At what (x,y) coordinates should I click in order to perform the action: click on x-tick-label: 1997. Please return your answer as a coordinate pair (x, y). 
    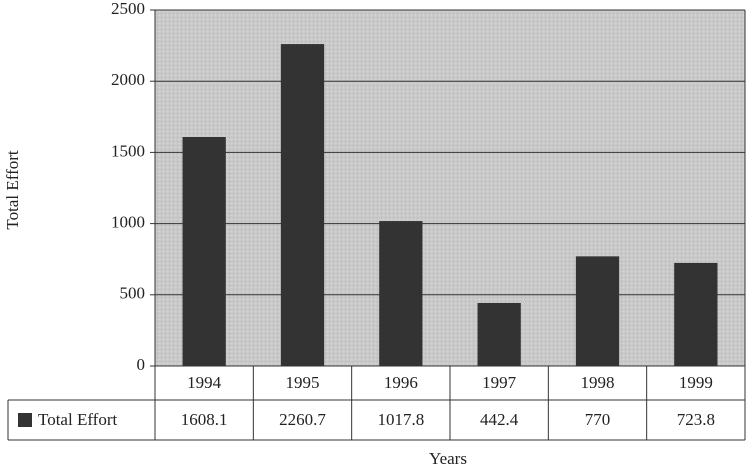
    Looking at the image, I should click on (499, 382).